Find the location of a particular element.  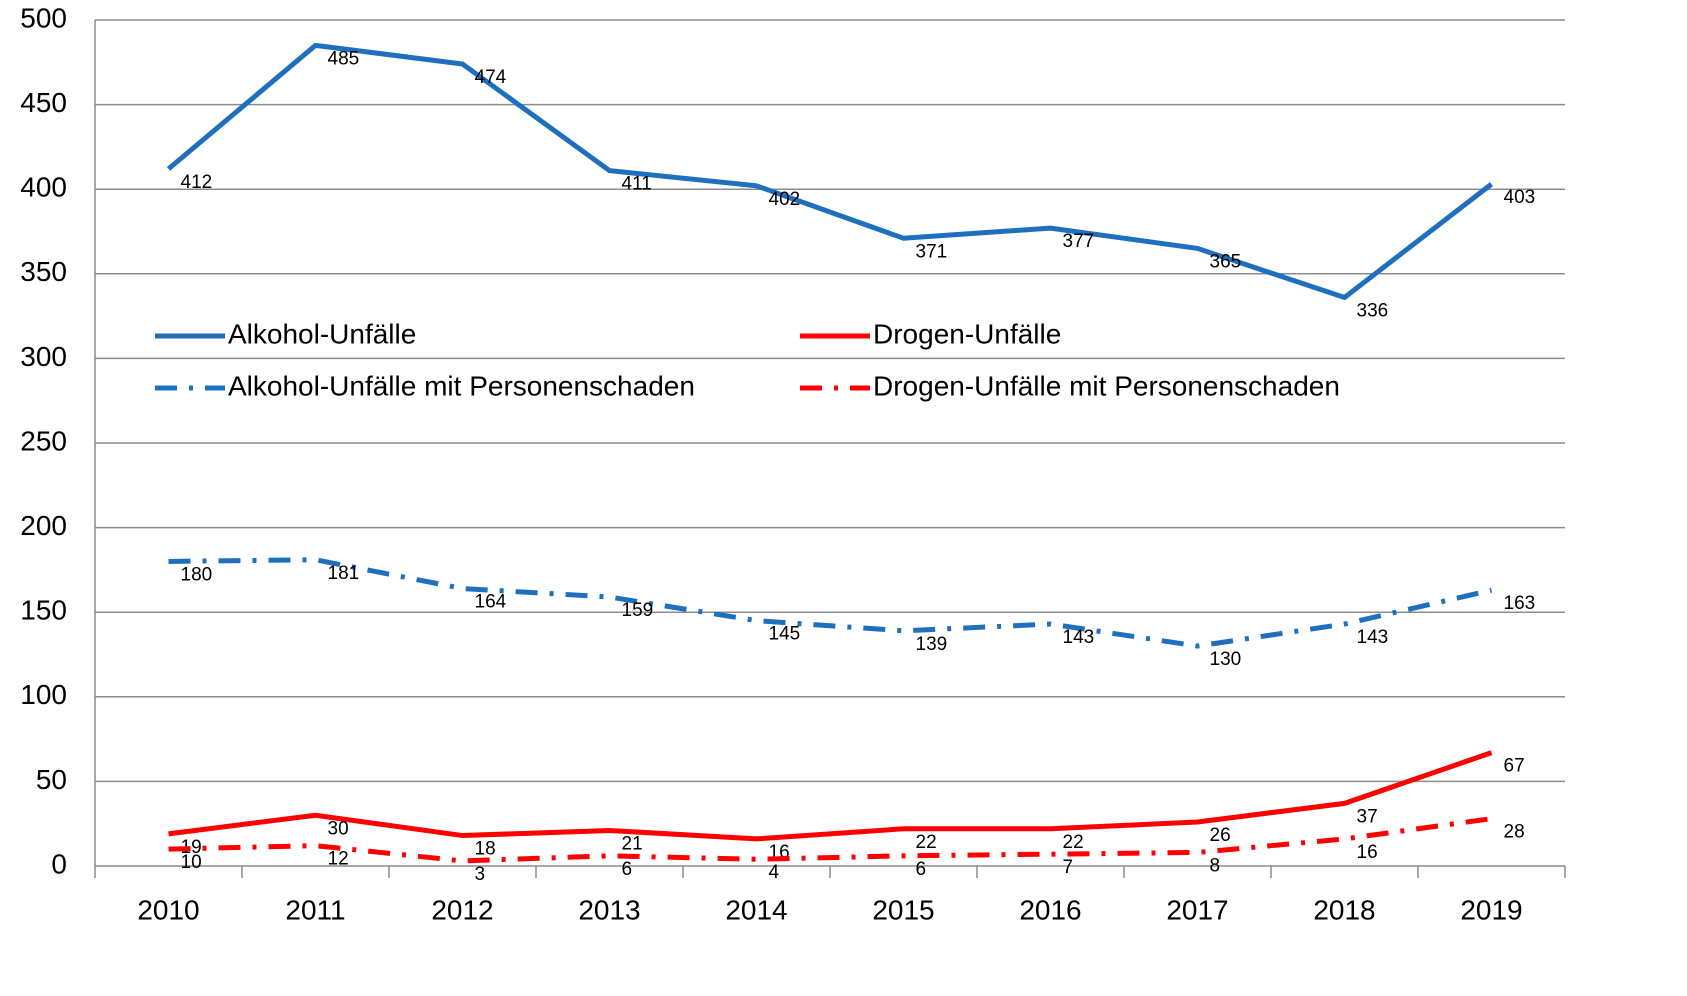

y-tick-label: 350 is located at coordinates (43, 271).